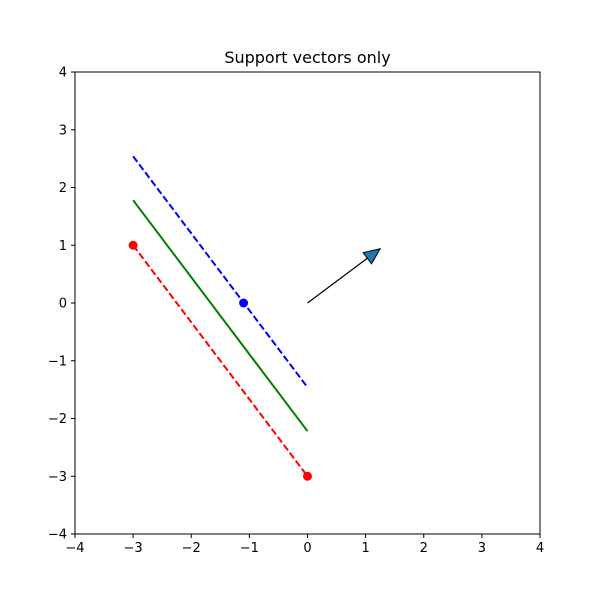 The image size is (600, 600). What do you see at coordinates (63, 188) in the screenshot?
I see `y-tick-label: 2` at bounding box center [63, 188].